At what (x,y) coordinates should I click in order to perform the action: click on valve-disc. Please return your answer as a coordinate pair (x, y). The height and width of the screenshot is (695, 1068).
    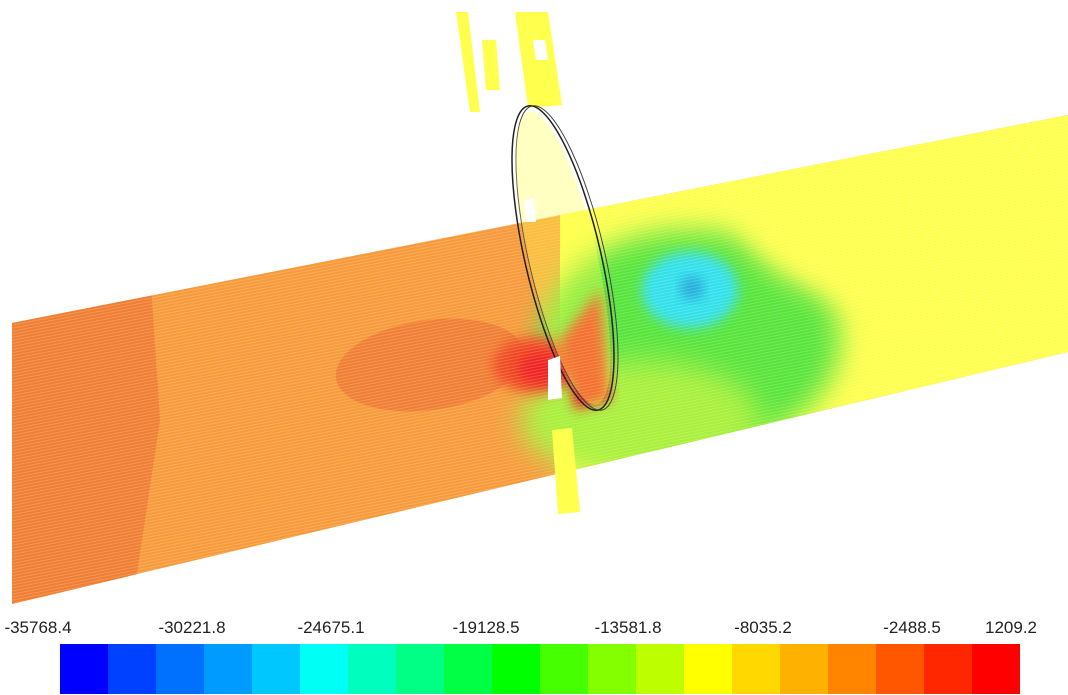
    Looking at the image, I should click on (565, 258).